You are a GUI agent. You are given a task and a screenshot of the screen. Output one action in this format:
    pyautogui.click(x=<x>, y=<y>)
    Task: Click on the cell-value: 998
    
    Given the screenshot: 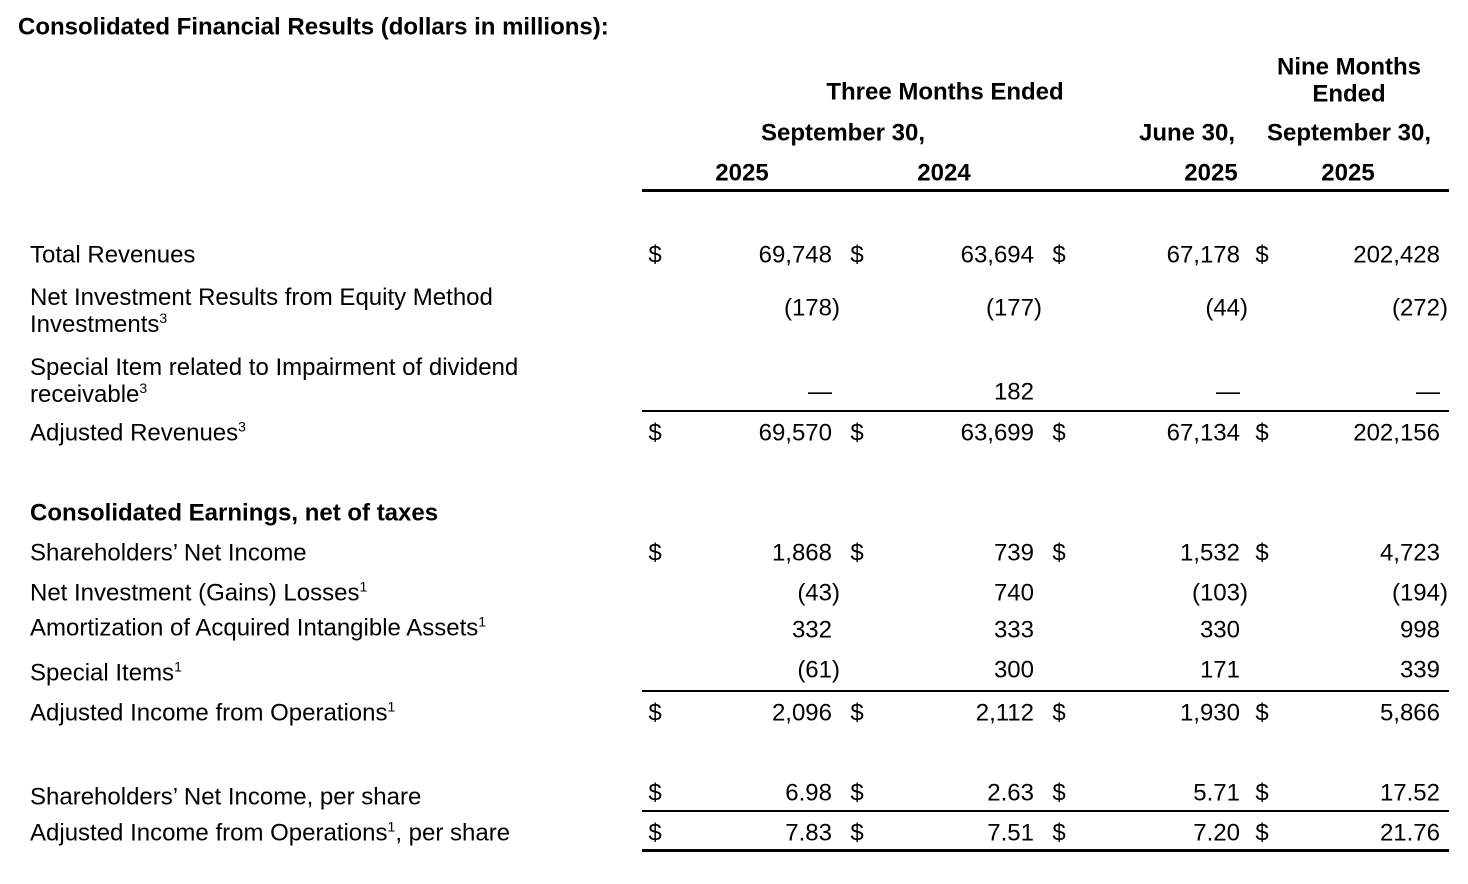 What is the action you would take?
    pyautogui.click(x=1419, y=630)
    